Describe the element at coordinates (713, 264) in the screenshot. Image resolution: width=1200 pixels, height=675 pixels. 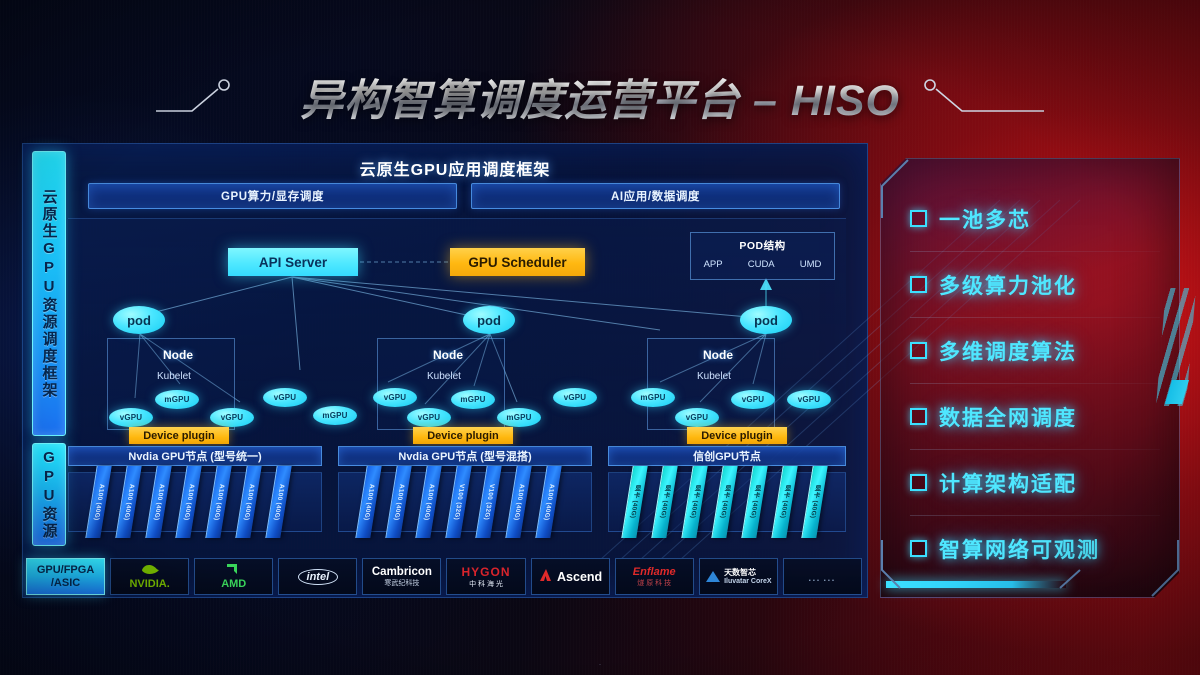
I see `pod-struct-app: APP` at that location.